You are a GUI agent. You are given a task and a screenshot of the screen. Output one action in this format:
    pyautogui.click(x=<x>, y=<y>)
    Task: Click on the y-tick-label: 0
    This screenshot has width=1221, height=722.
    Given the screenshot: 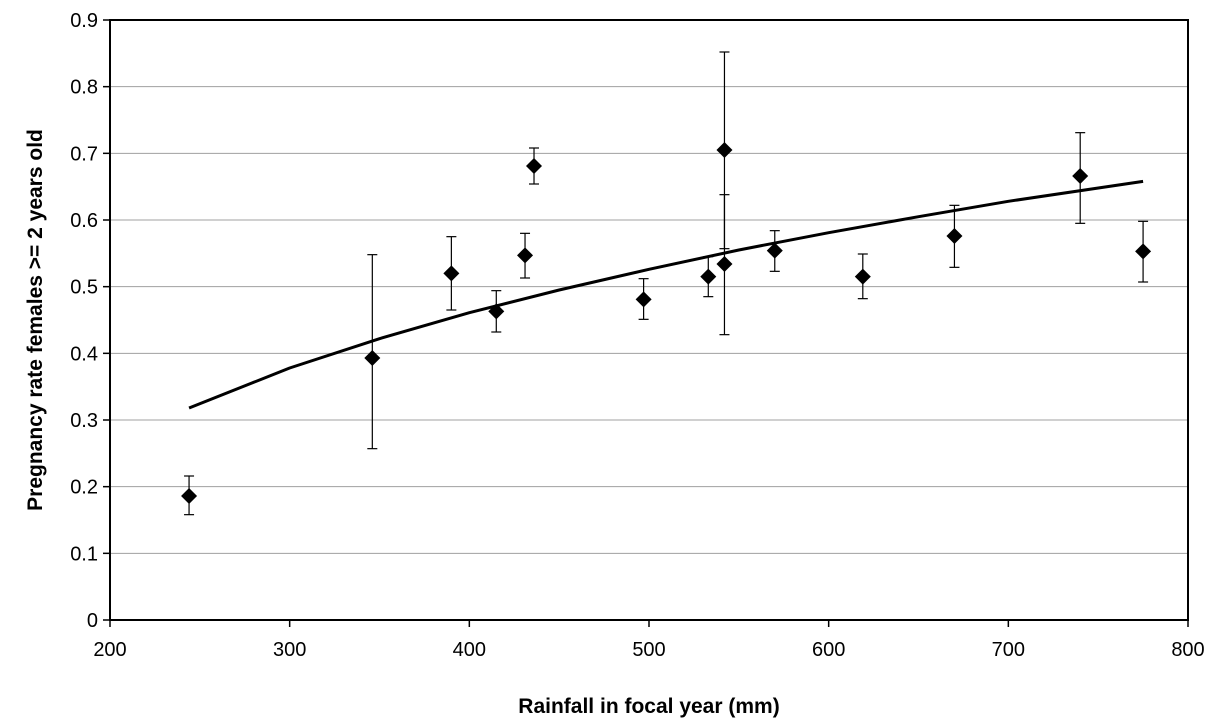 What is the action you would take?
    pyautogui.click(x=92, y=621)
    